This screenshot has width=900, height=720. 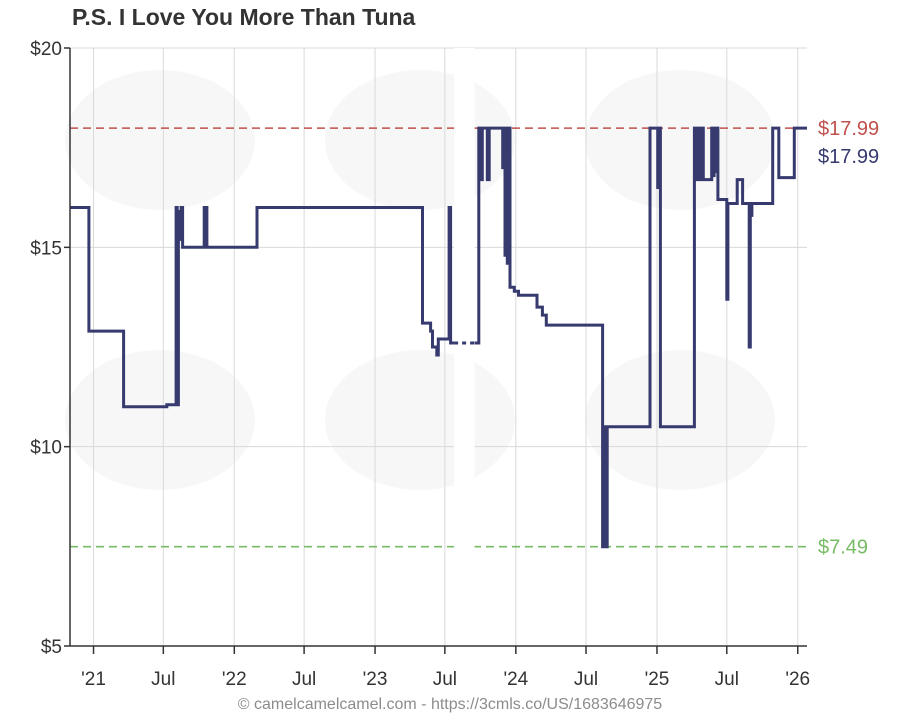 What do you see at coordinates (848, 338) in the screenshot?
I see `reference-labels: $17.99 $7.49 $17.99` at bounding box center [848, 338].